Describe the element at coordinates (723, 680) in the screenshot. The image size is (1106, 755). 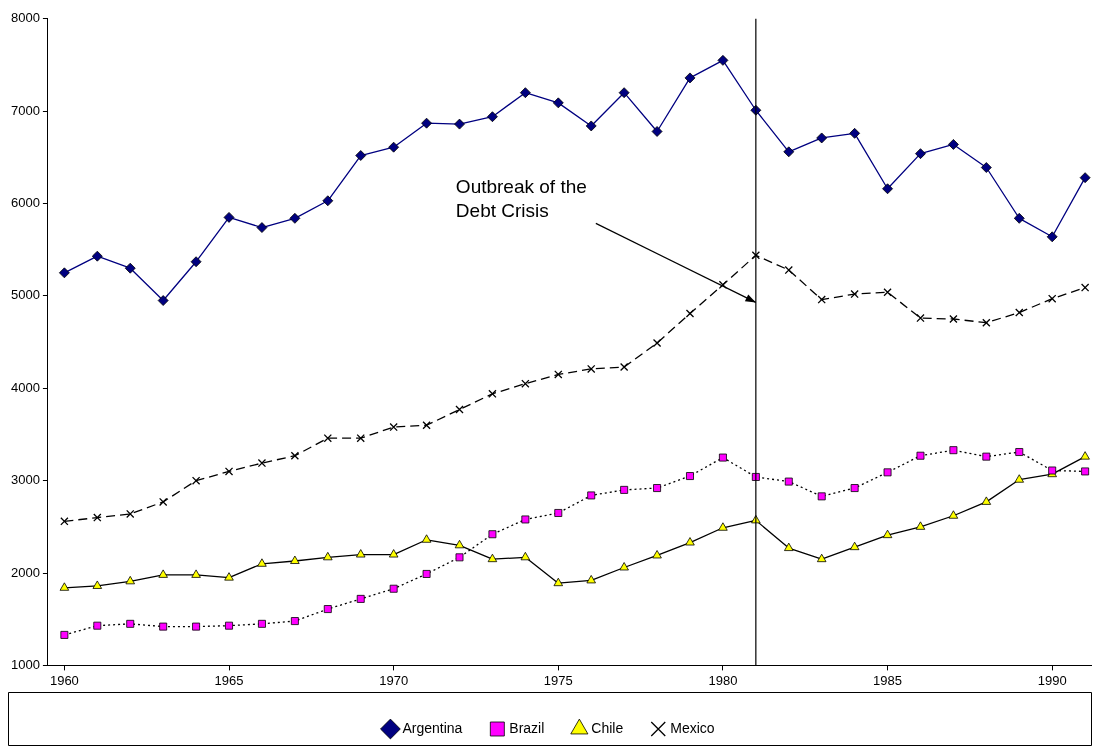
I see `x-tick-label: 1980` at that location.